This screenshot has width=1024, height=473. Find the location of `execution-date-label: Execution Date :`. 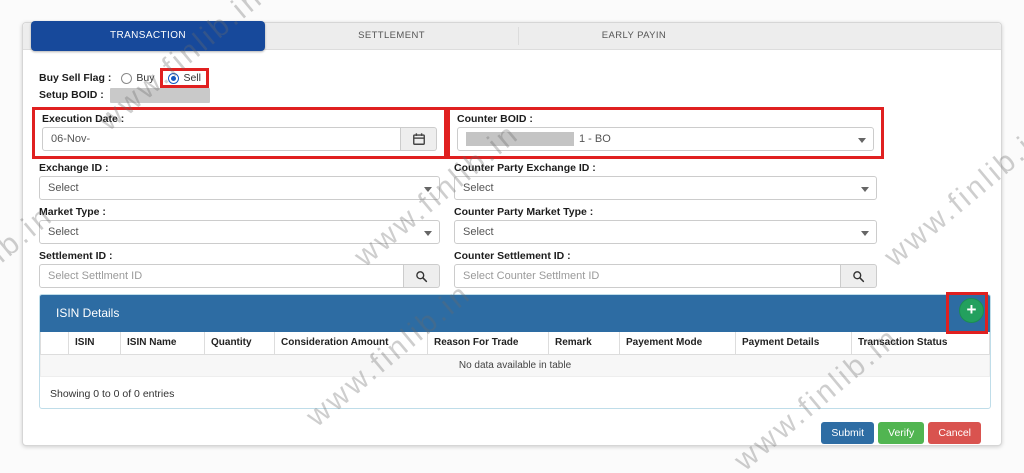

execution-date-label: Execution Date : is located at coordinates (83, 119).